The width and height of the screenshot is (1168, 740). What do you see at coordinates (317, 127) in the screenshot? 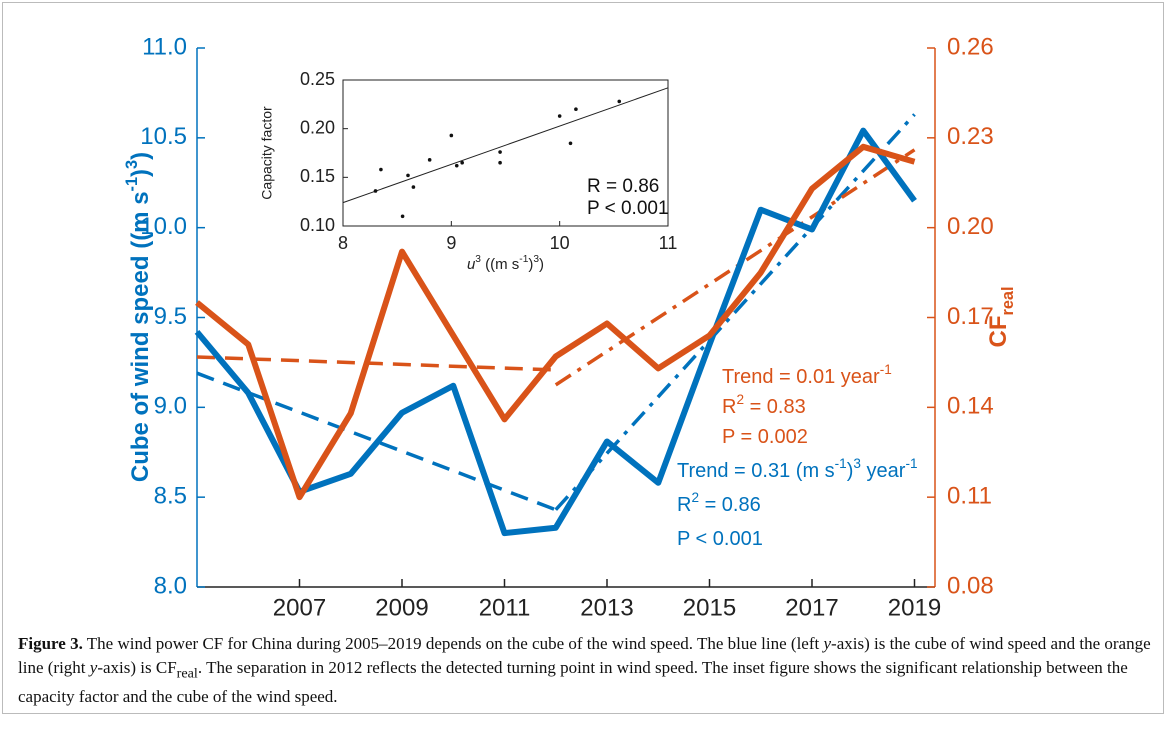
I see `inset-y-tick-label: 0.20` at bounding box center [317, 127].